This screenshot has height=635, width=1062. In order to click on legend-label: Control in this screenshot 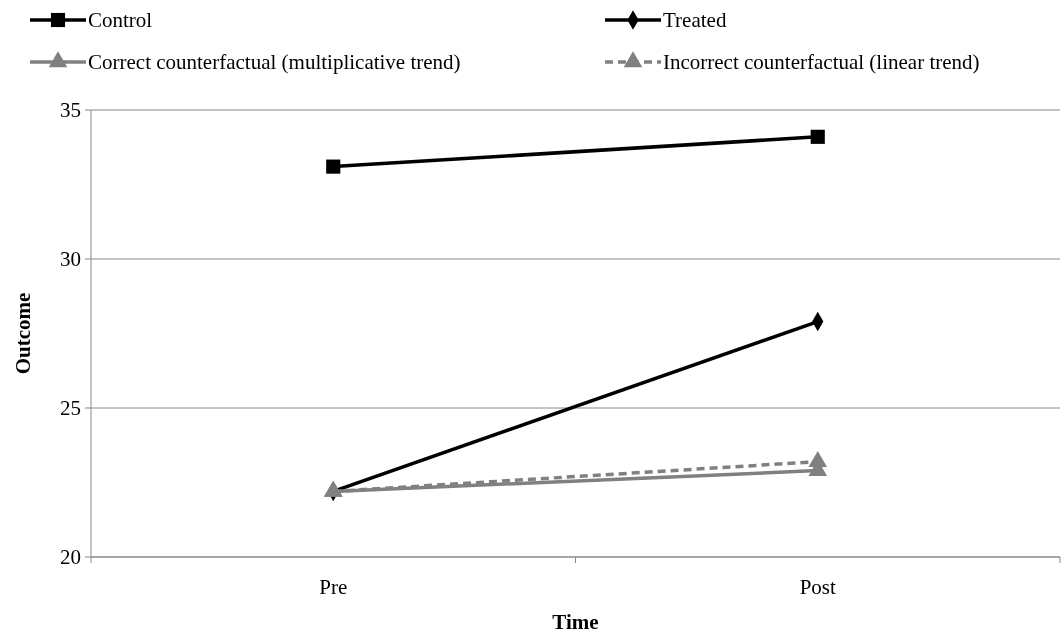, I will do `click(120, 20)`.